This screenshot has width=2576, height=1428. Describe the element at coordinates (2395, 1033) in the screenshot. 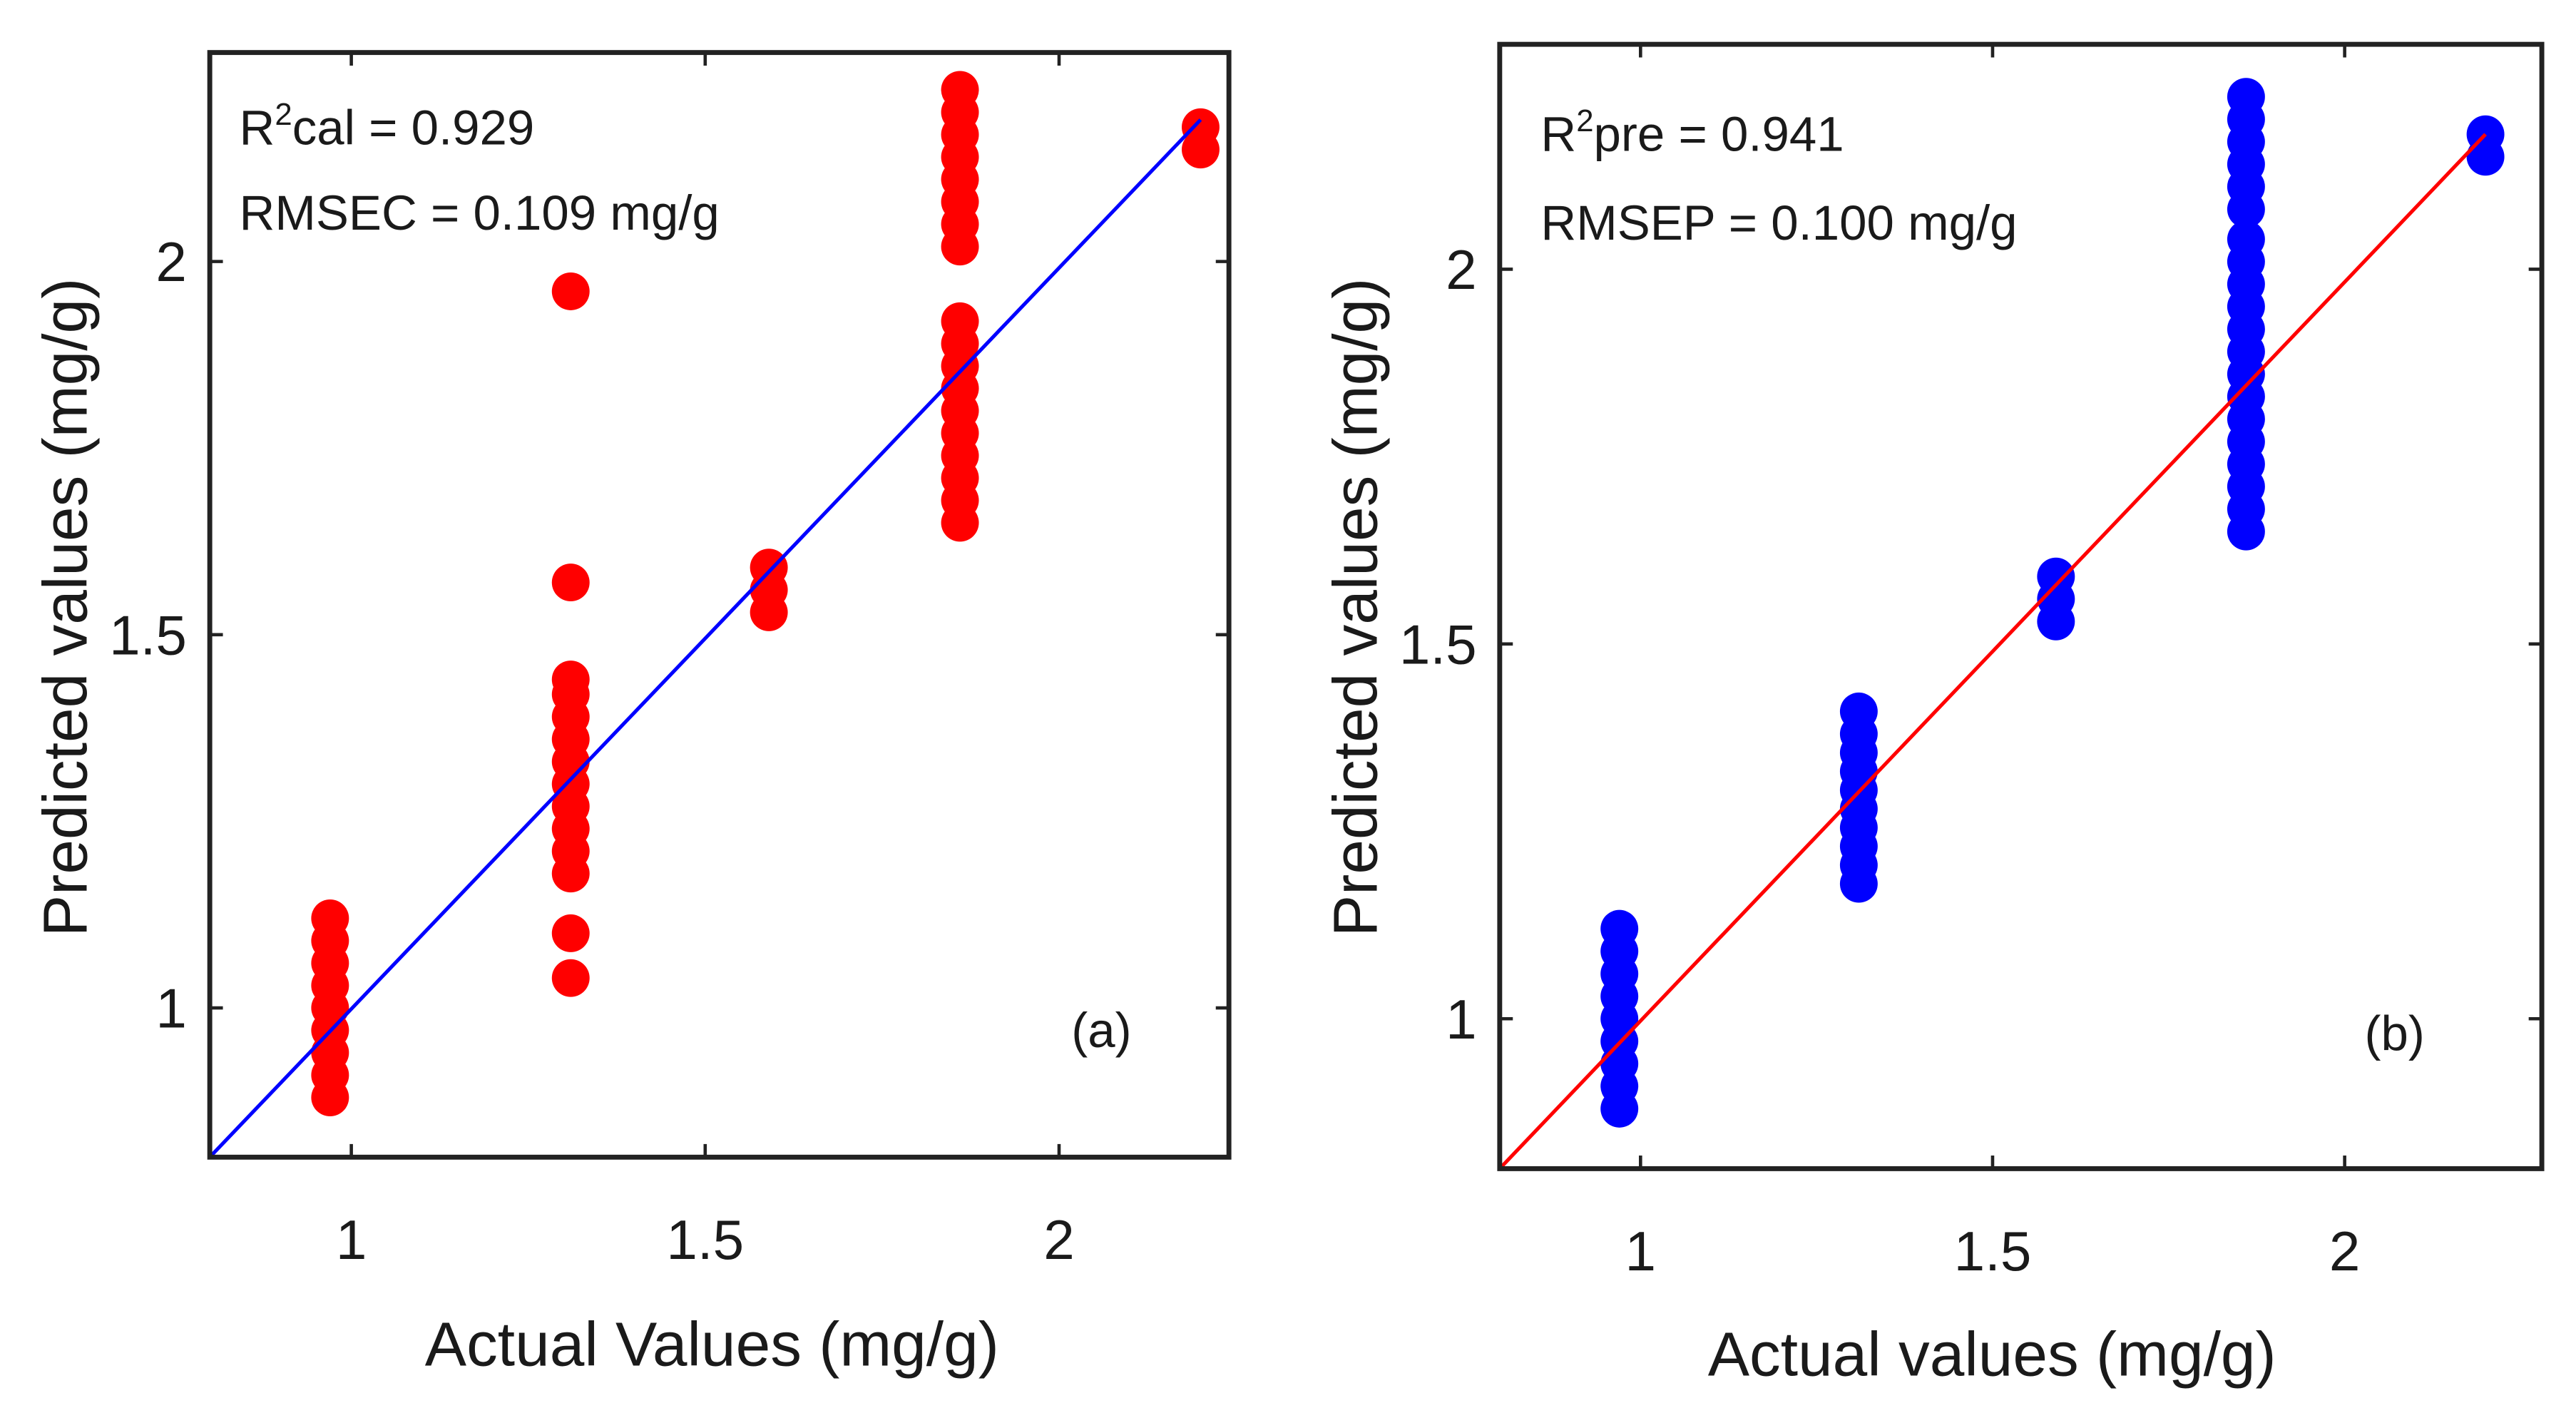

I see `panel-label: (b)` at that location.